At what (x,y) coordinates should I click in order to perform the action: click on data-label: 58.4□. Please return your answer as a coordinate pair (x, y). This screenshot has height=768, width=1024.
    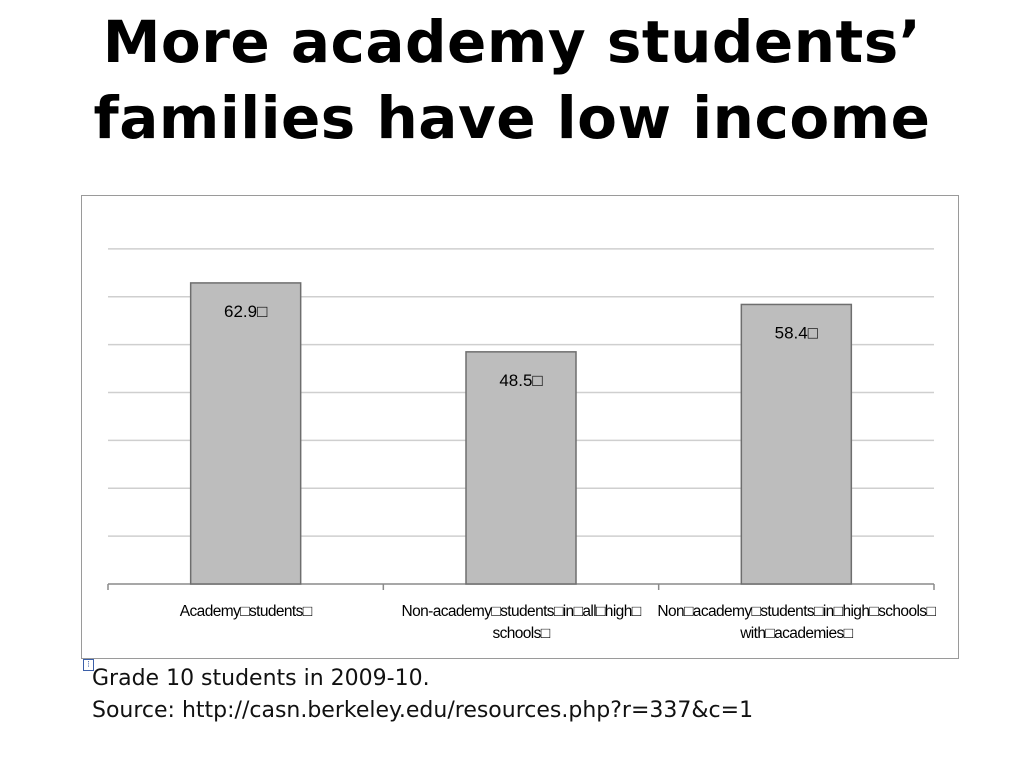
    Looking at the image, I should click on (796, 332).